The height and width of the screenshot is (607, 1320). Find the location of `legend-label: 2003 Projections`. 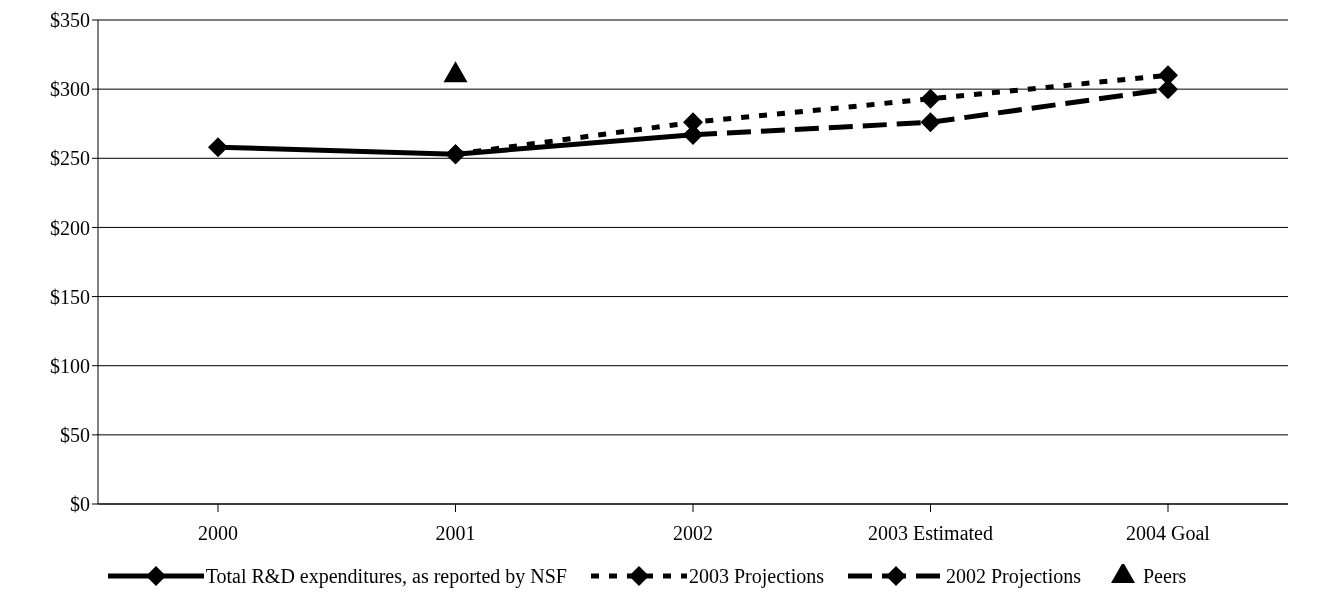

legend-label: 2003 Projections is located at coordinates (756, 576).